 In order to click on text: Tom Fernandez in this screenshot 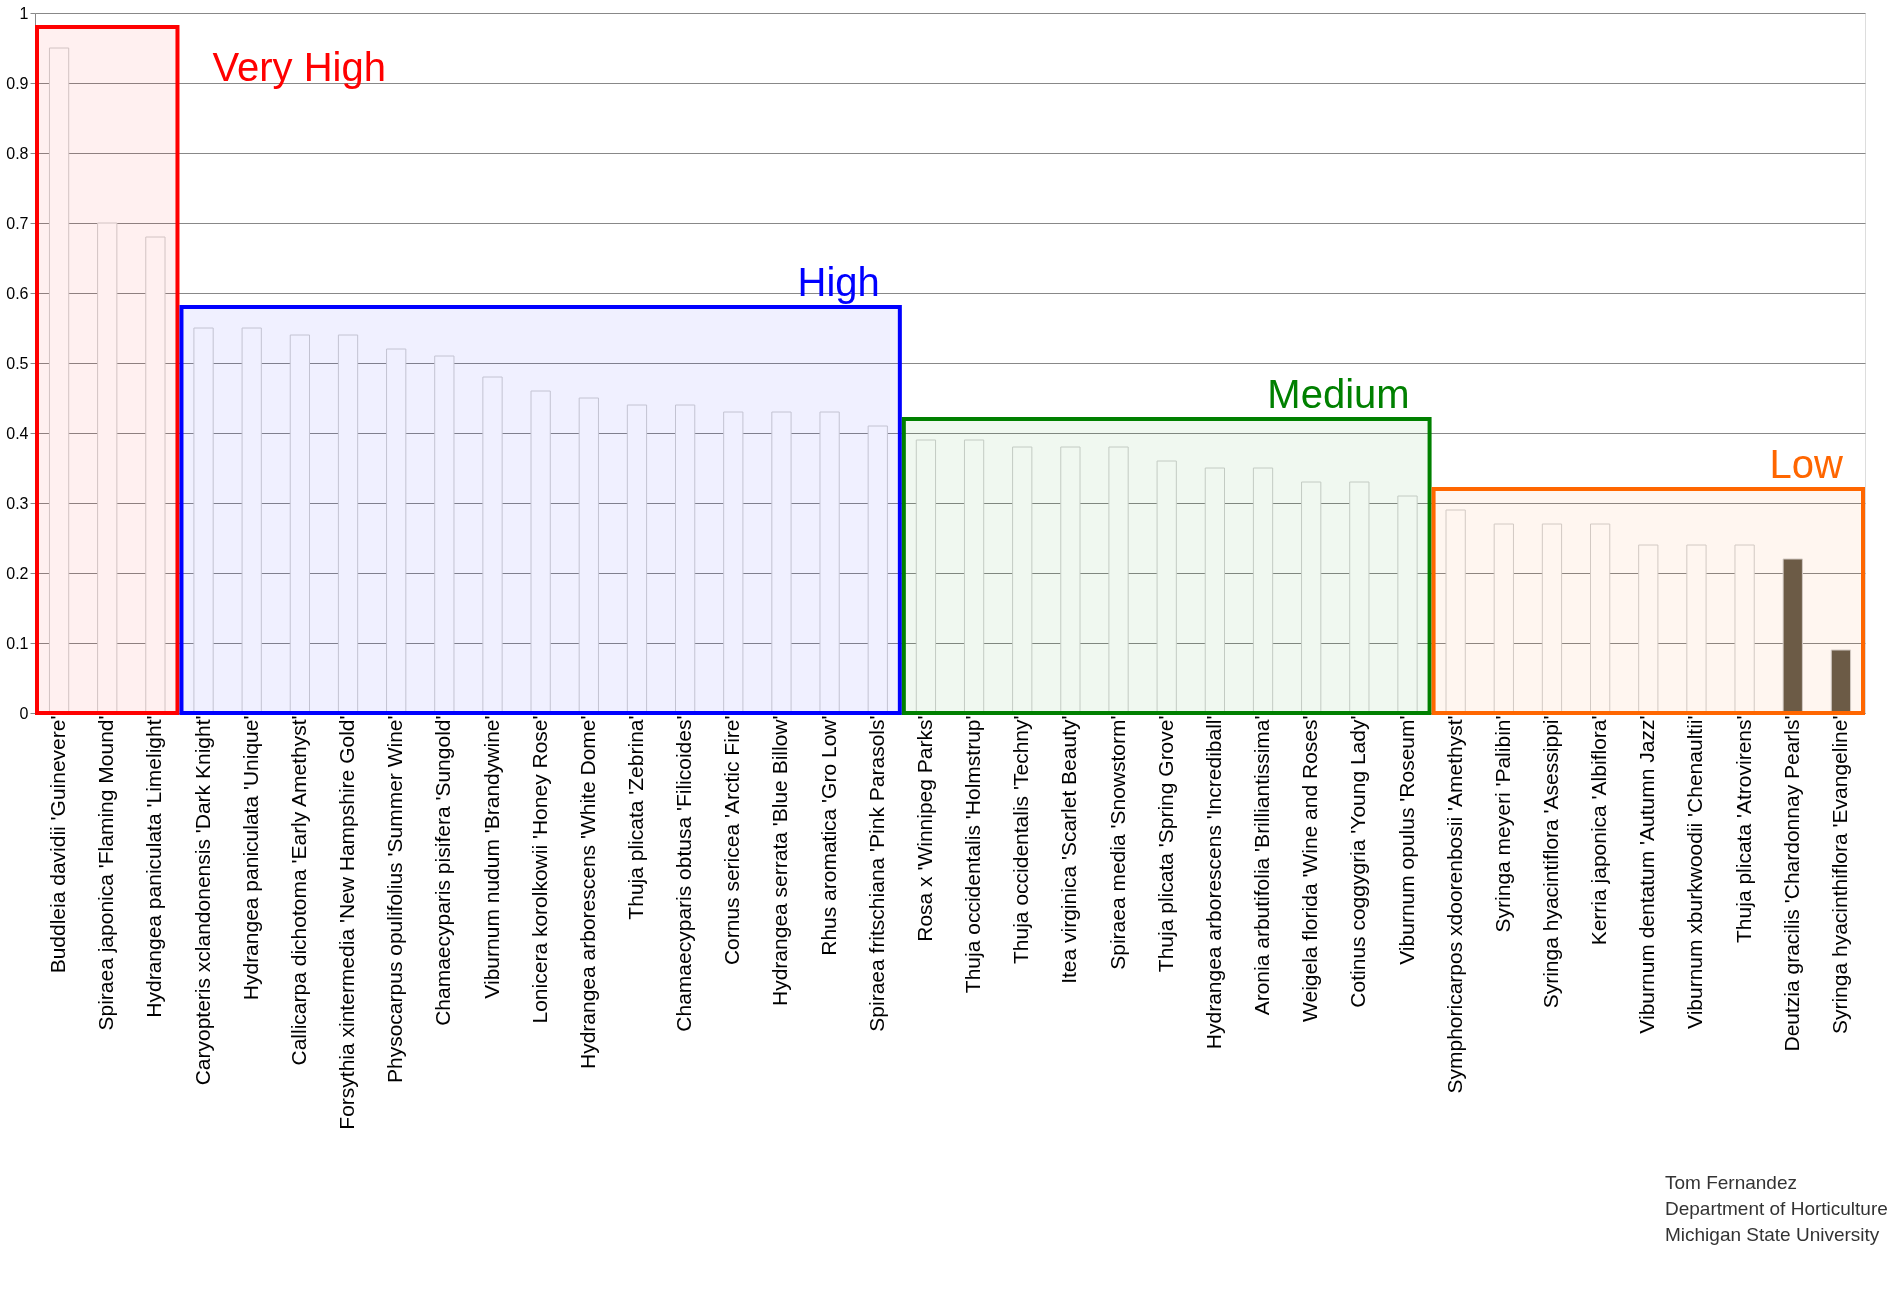, I will do `click(1731, 1182)`.